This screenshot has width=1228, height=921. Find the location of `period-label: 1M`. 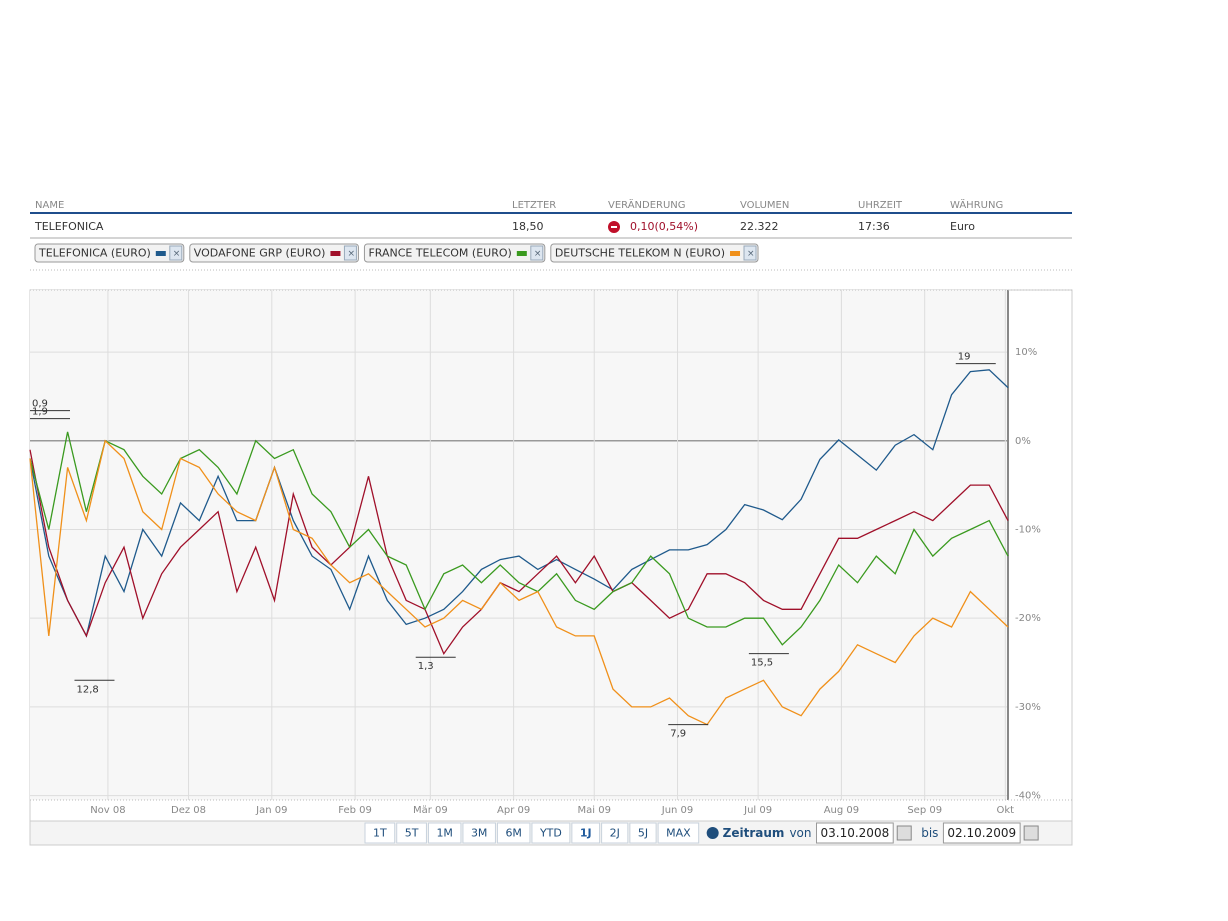

period-label: 1M is located at coordinates (444, 833).